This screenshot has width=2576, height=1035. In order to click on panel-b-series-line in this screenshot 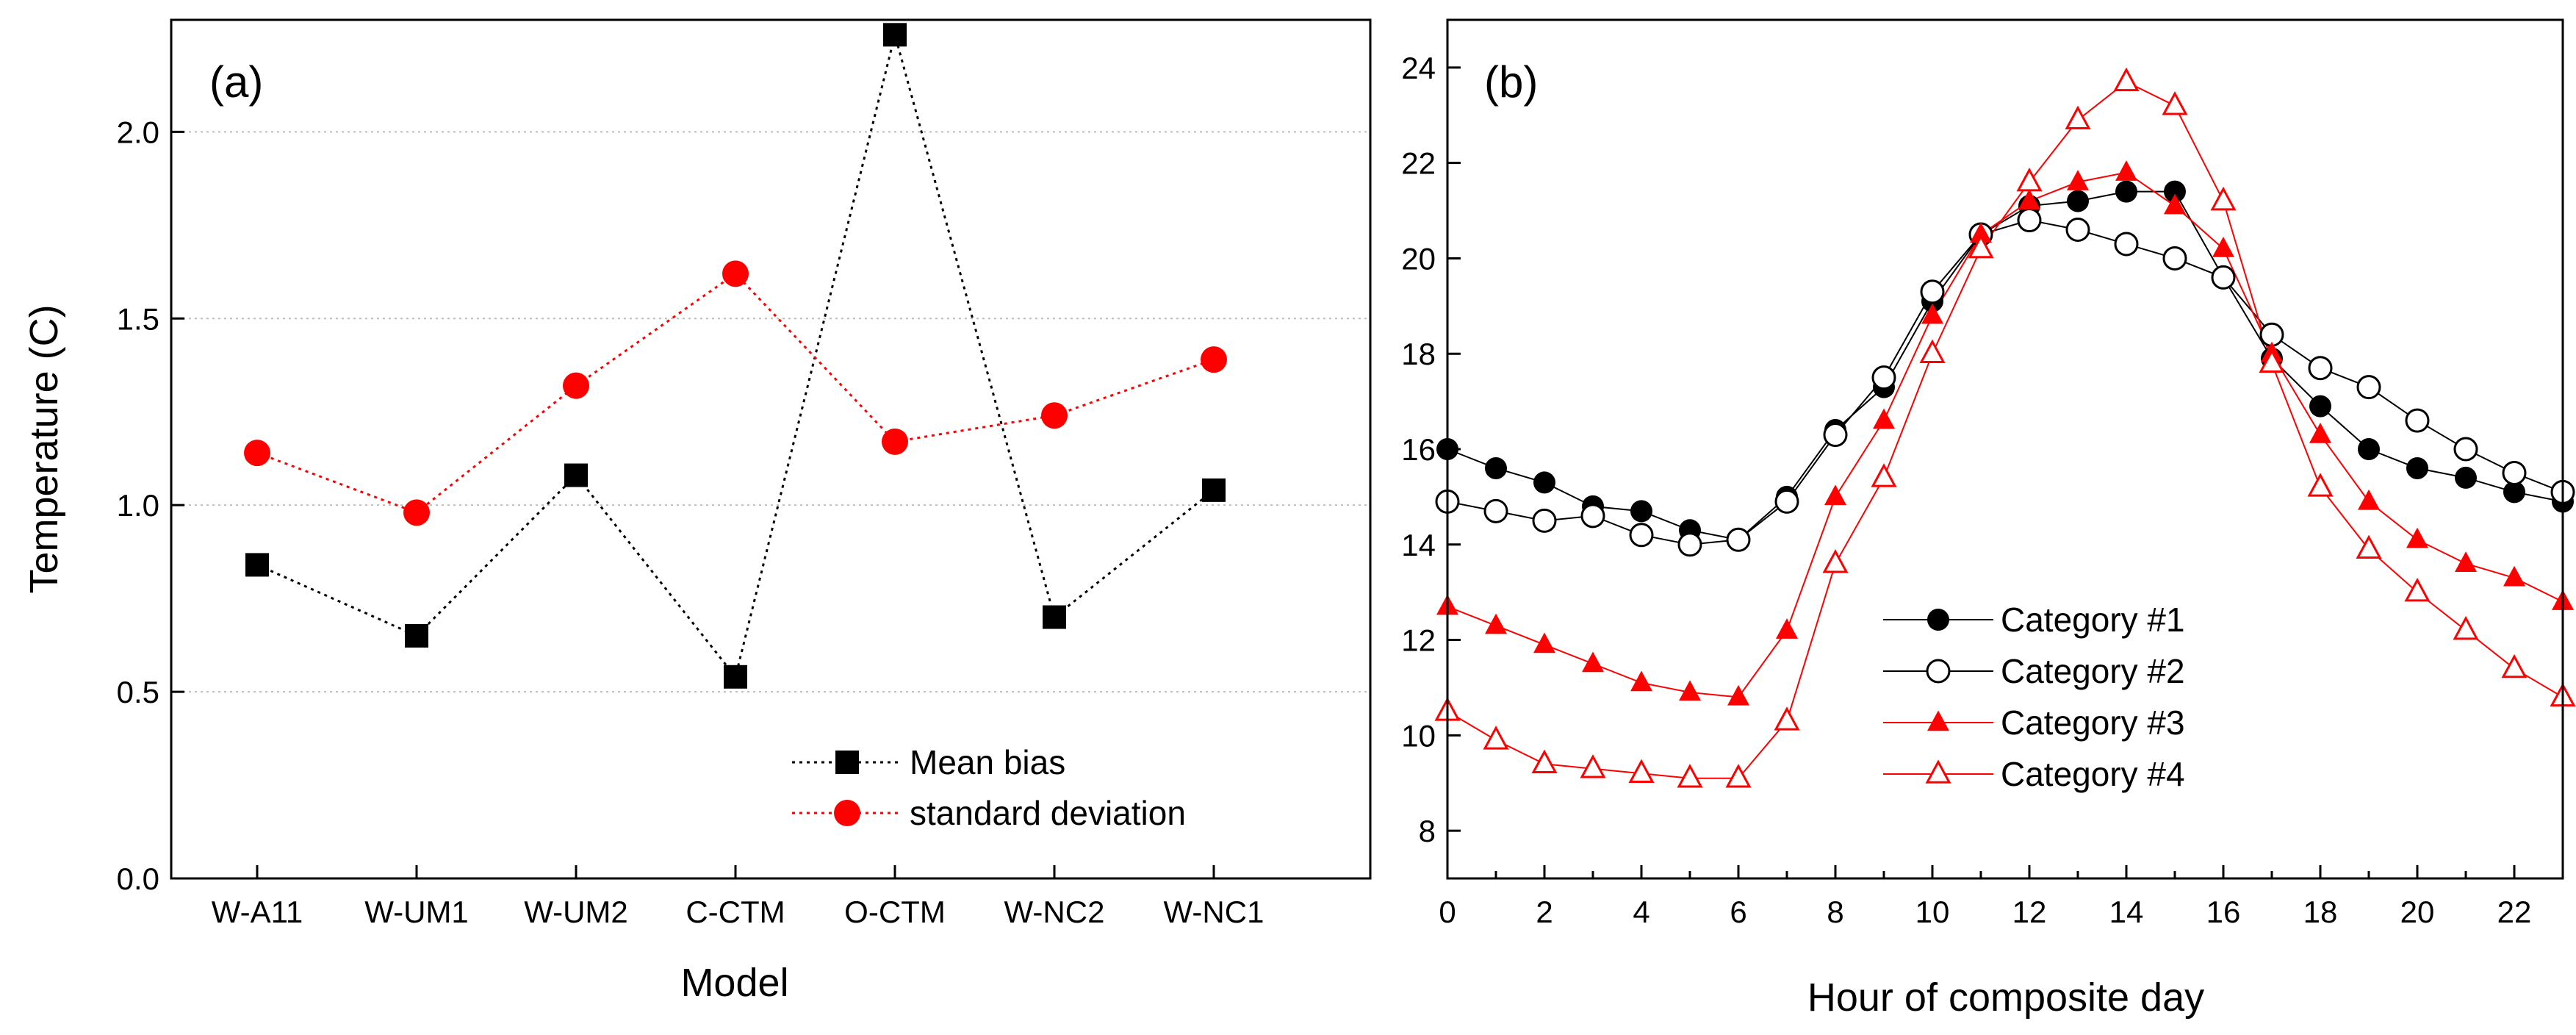, I will do `click(2005, 382)`.